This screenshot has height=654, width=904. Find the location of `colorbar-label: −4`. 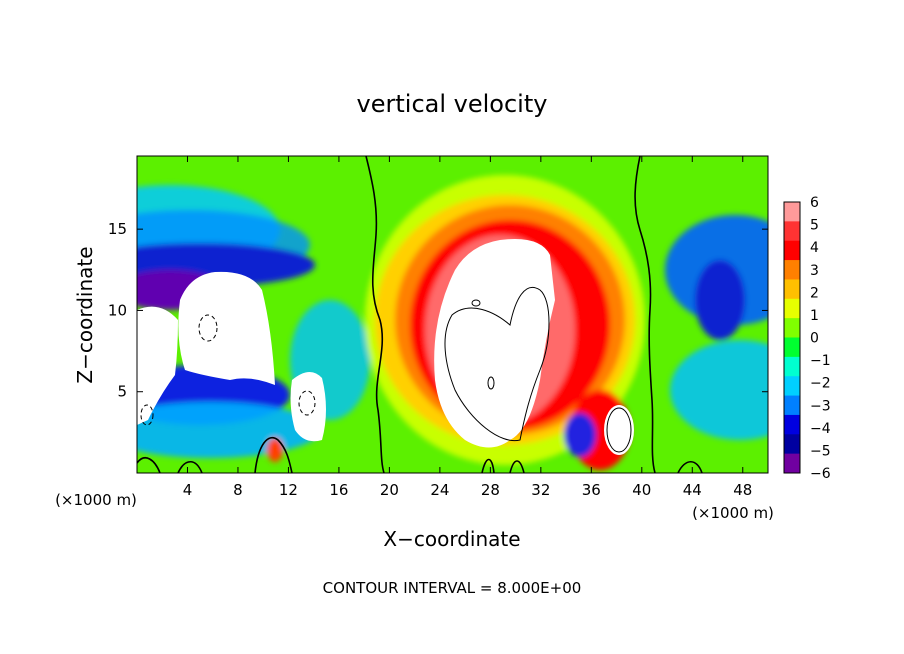

colorbar-label: −4 is located at coordinates (820, 429).